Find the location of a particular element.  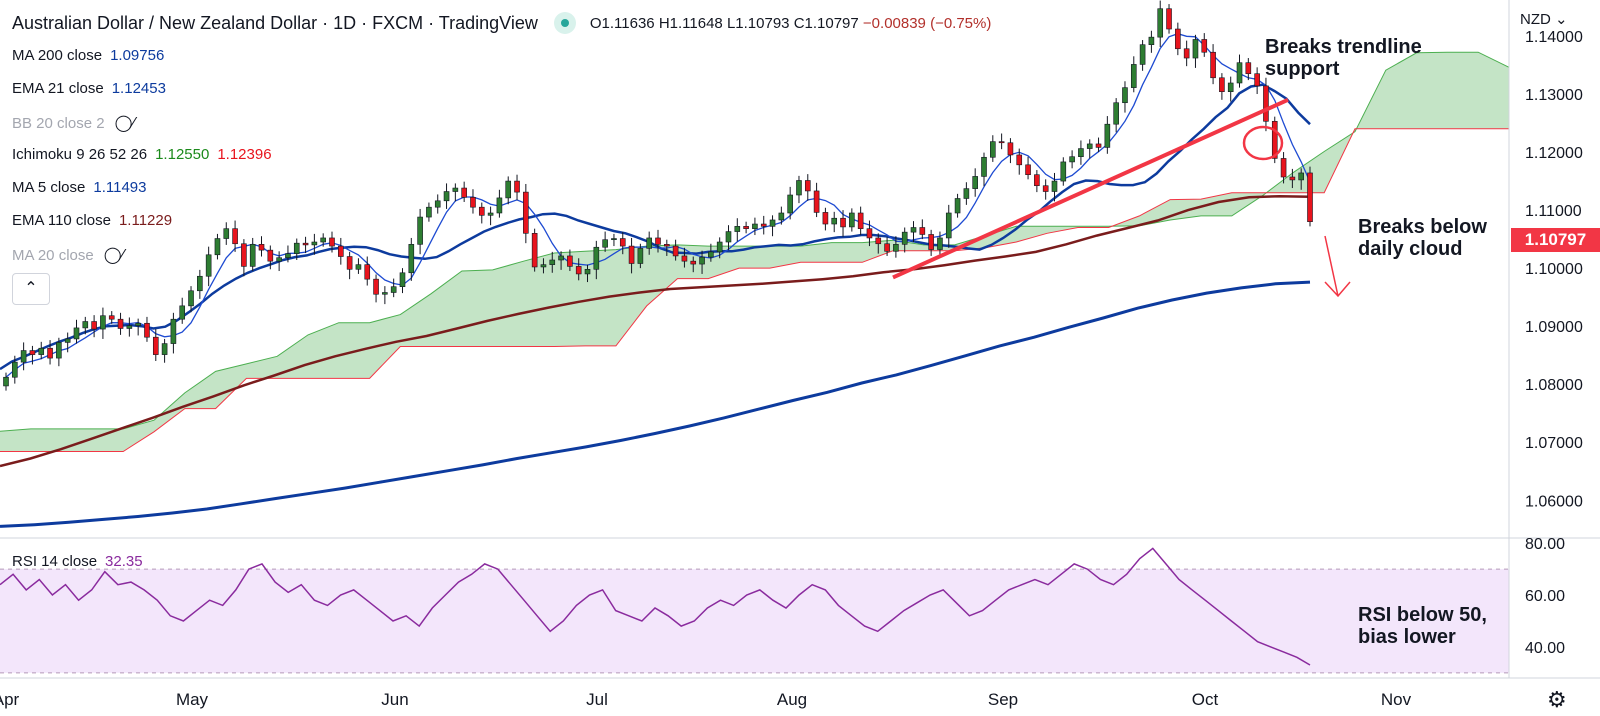

time-tick-label: May is located at coordinates (192, 699).